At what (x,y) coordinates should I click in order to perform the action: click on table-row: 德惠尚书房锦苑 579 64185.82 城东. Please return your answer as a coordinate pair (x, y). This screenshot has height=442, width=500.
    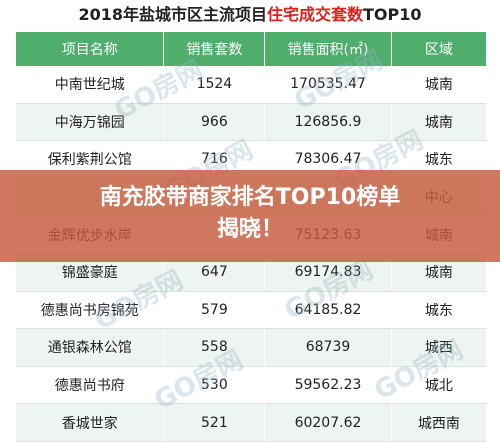
    Looking at the image, I should click on (251, 310).